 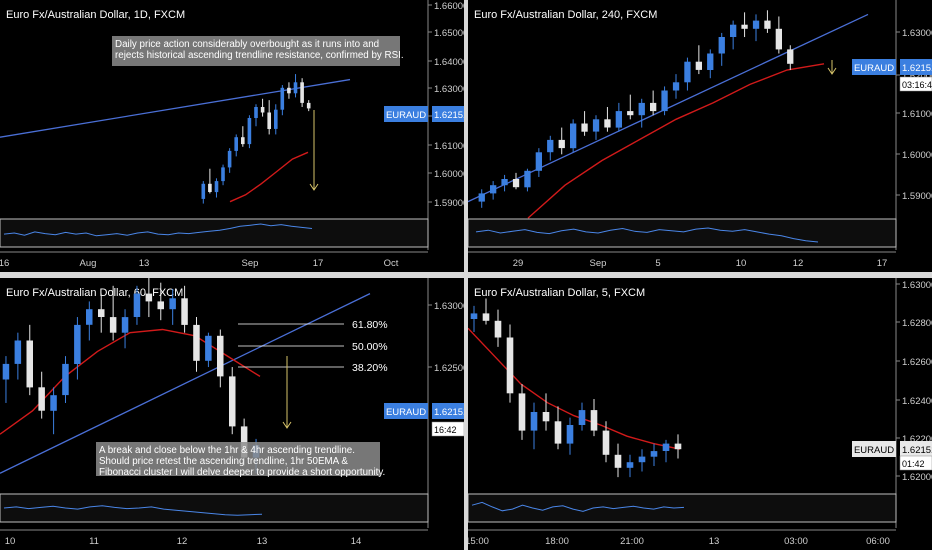 I want to click on horizontal-divider, so click(x=466, y=275).